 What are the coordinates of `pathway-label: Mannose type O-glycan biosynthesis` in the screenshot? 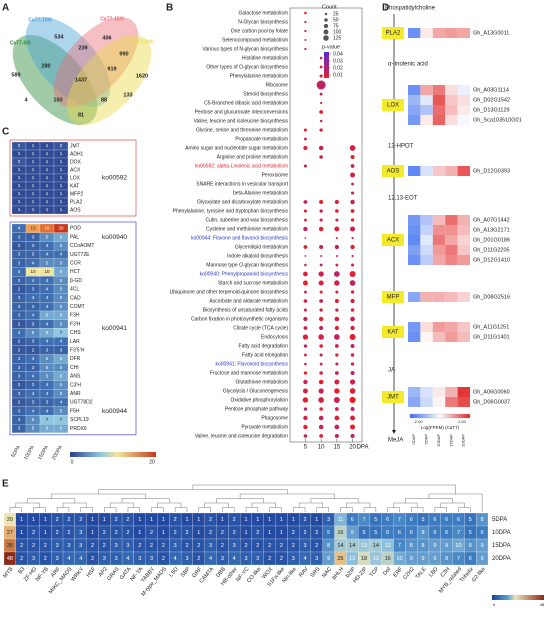 It's located at (247, 265).